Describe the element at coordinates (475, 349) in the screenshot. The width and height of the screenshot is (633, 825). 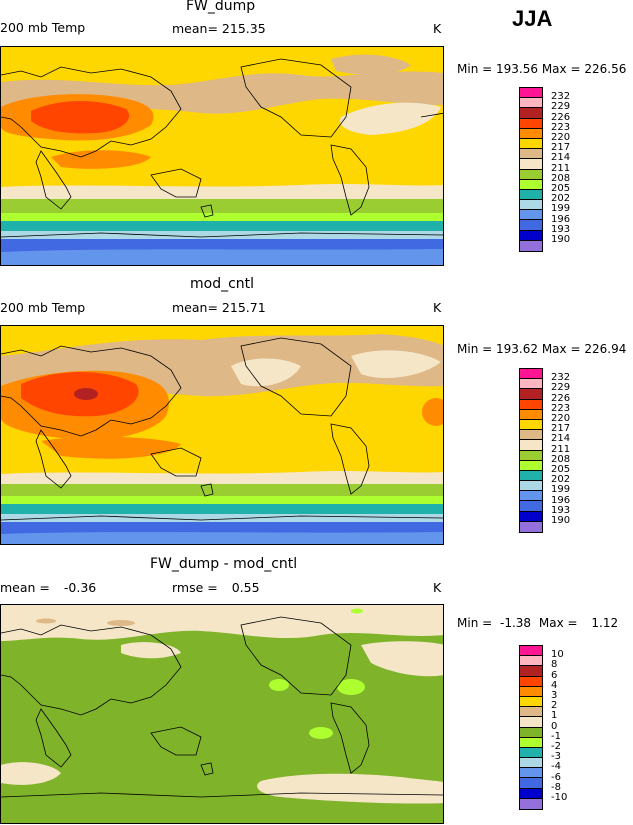
I see `panel2-min-label: Min =` at that location.